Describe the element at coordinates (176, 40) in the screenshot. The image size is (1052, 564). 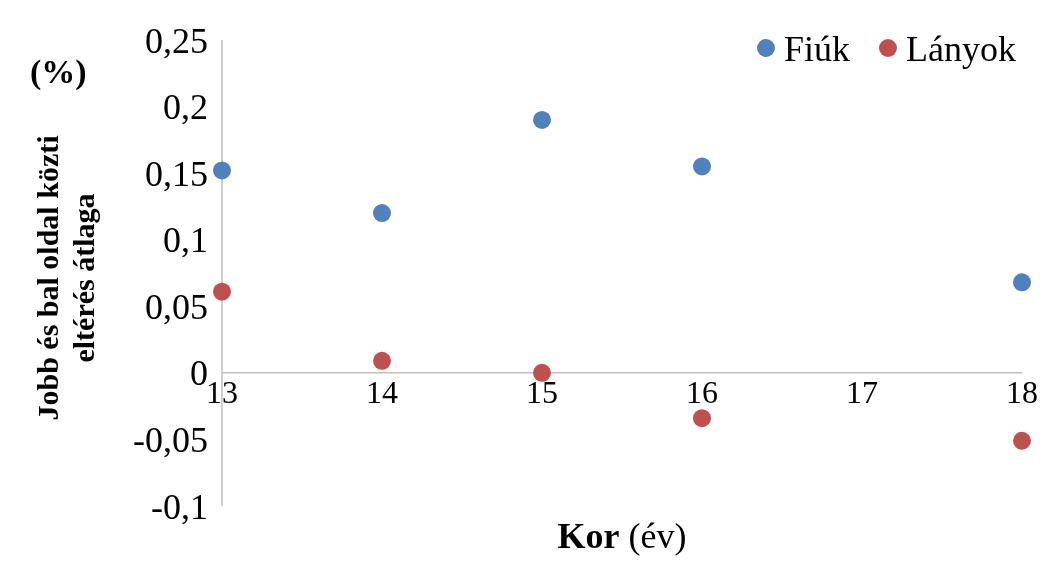
I see `y-tick-label: 0,25` at that location.